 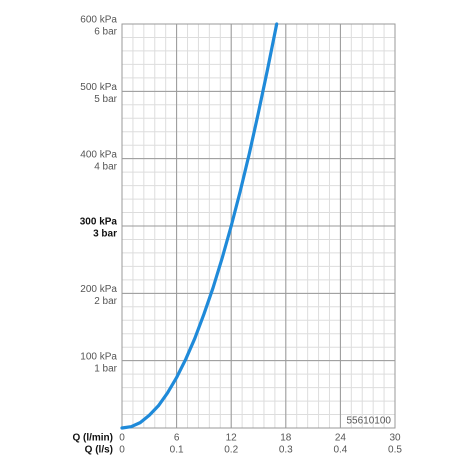 What do you see at coordinates (286, 438) in the screenshot?
I see `x-tick-label: 18` at bounding box center [286, 438].